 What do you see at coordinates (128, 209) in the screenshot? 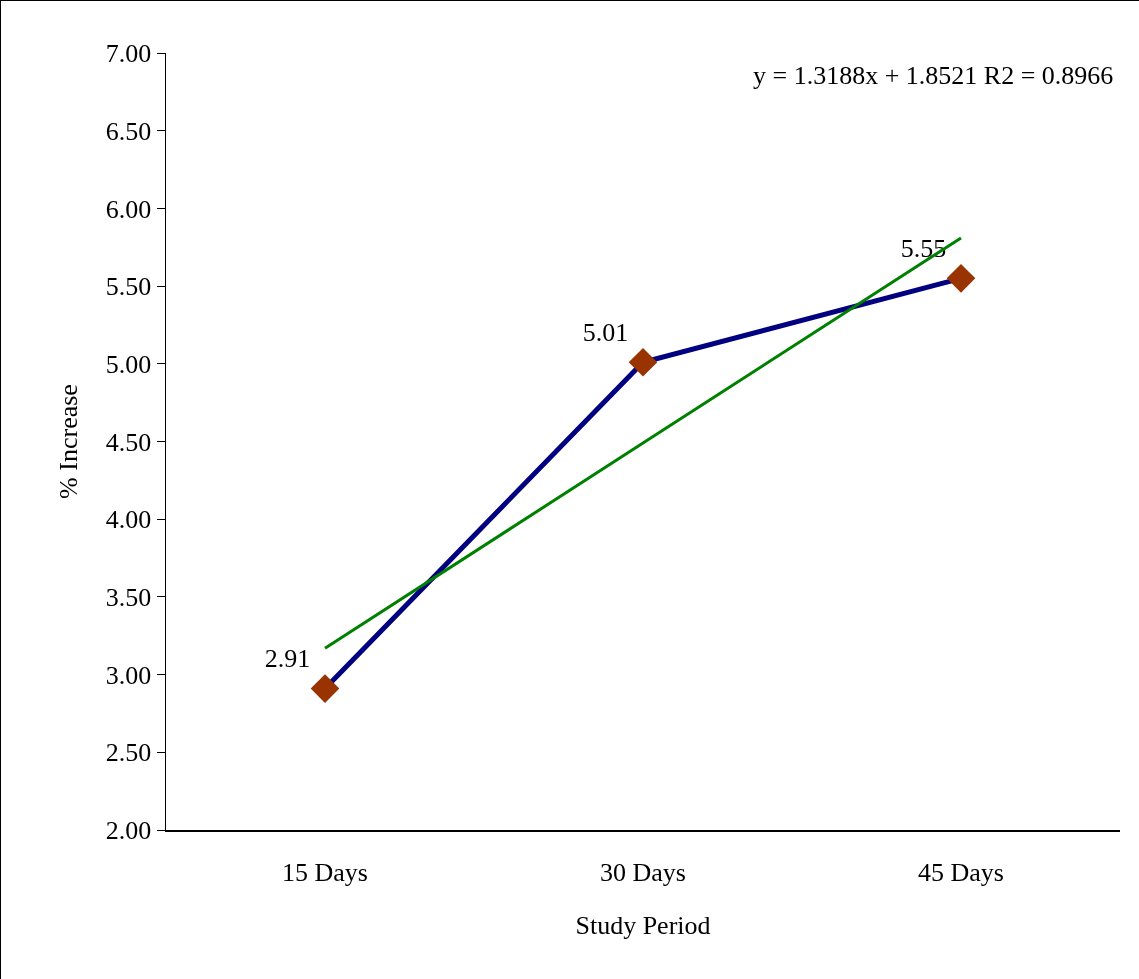
I see `y-tick-label: 6.00` at bounding box center [128, 209].